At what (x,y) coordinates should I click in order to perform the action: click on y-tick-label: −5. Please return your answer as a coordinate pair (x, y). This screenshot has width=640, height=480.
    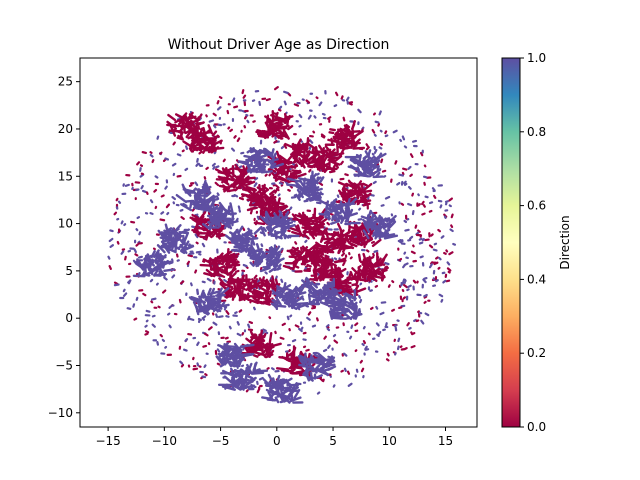
    Looking at the image, I should click on (64, 366).